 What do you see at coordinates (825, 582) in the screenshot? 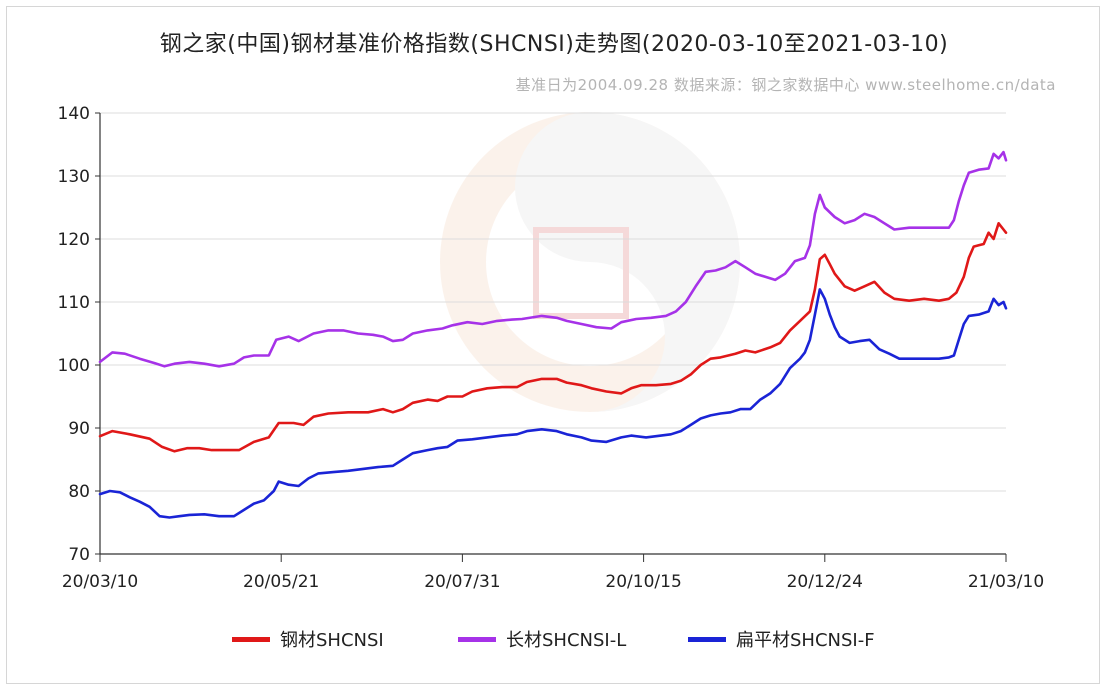
I see `x-tick-label: 20/12/24` at bounding box center [825, 582].